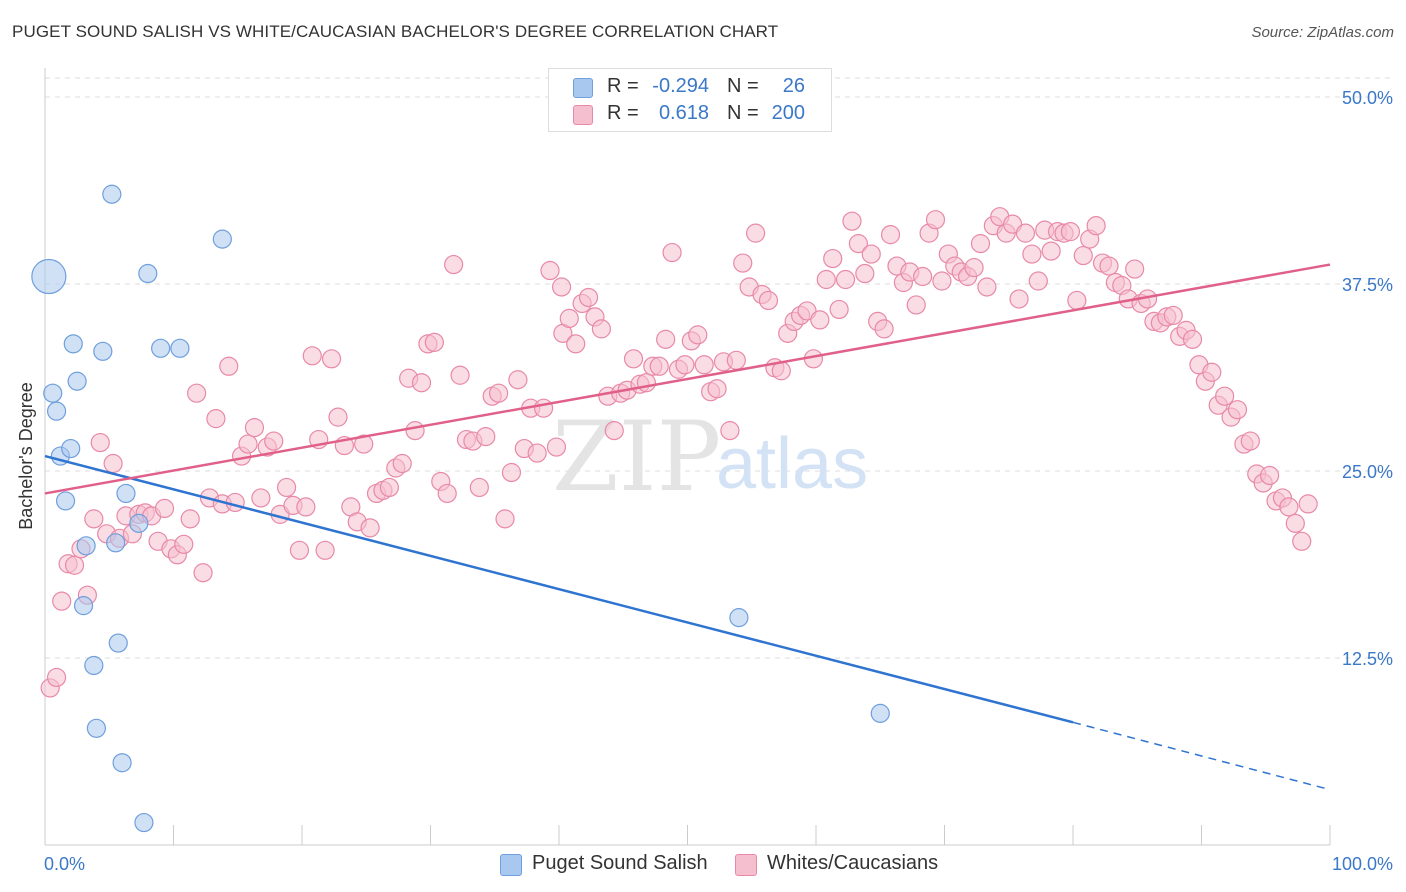 This screenshot has width=1406, height=892. I want to click on source-label: Source: ZipAtlas.com, so click(1322, 32).